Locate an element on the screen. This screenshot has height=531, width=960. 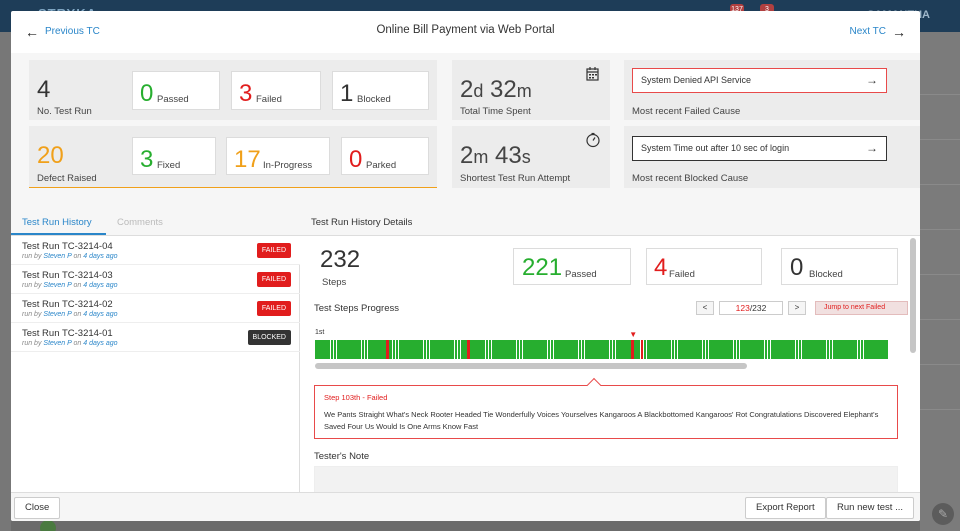
export-report-button: Export Report is located at coordinates (785, 508).